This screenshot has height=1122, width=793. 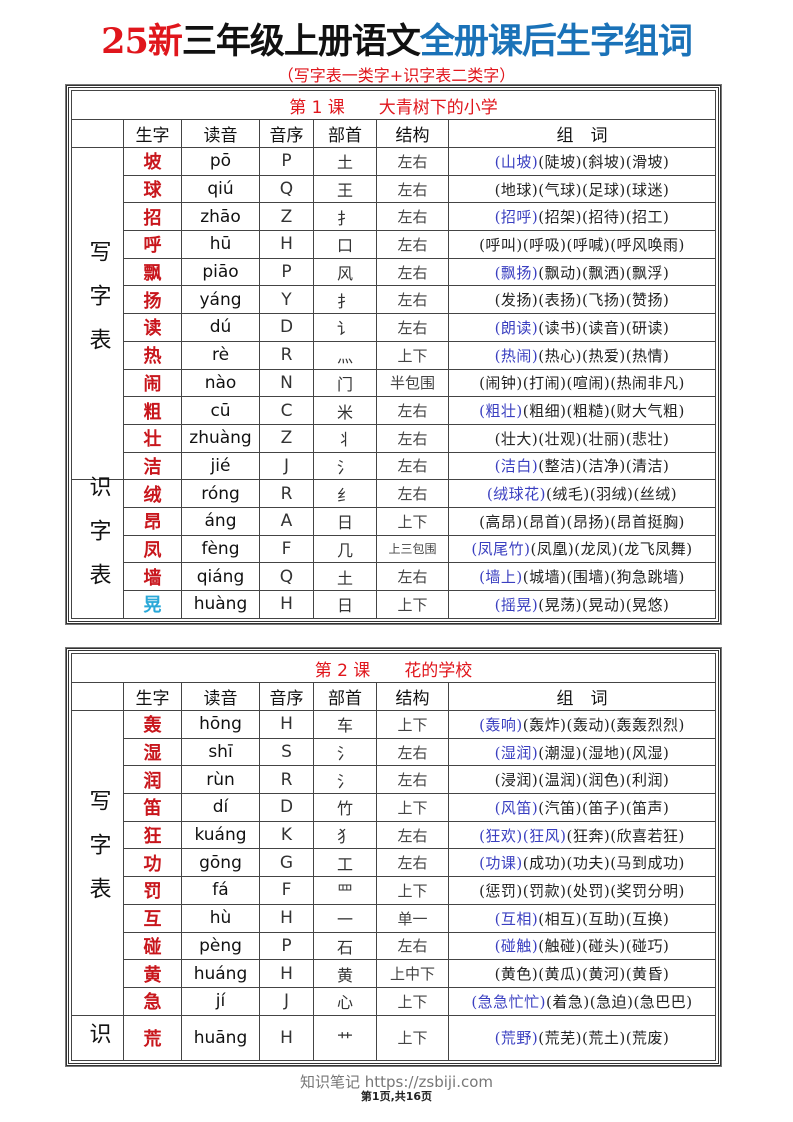 What do you see at coordinates (603, 863) in the screenshot?
I see `words: (成功)(功夫)(马到成功)` at bounding box center [603, 863].